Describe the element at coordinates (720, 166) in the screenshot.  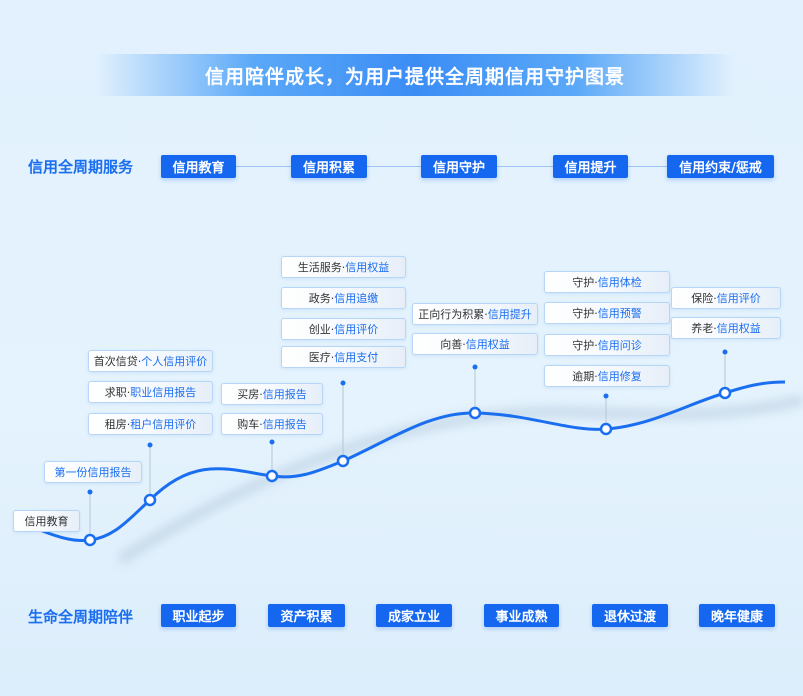
I see `service_row-item: 信用约束/惩戒` at that location.